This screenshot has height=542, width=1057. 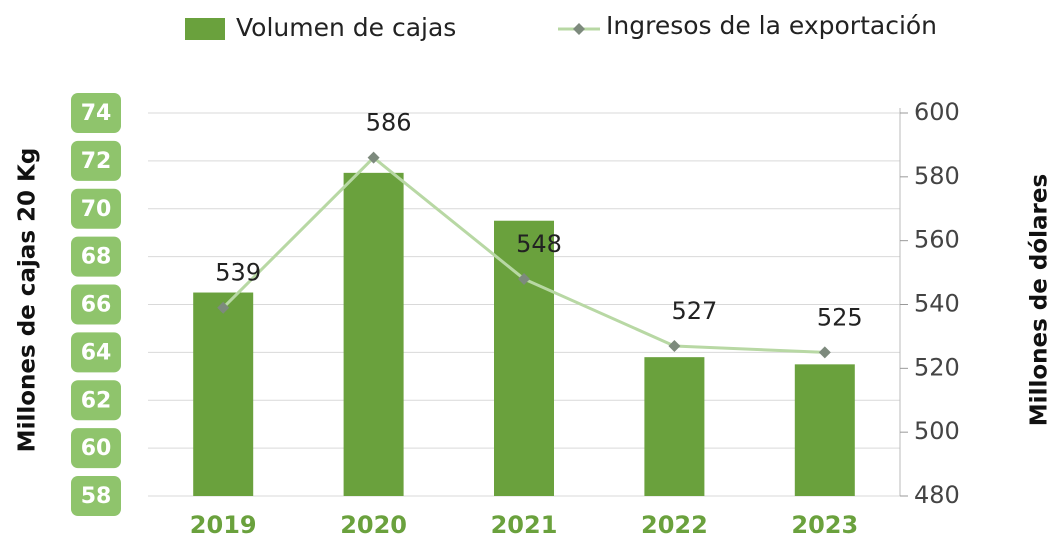 What do you see at coordinates (937, 112) in the screenshot?
I see `y2-tick-label: 600` at bounding box center [937, 112].